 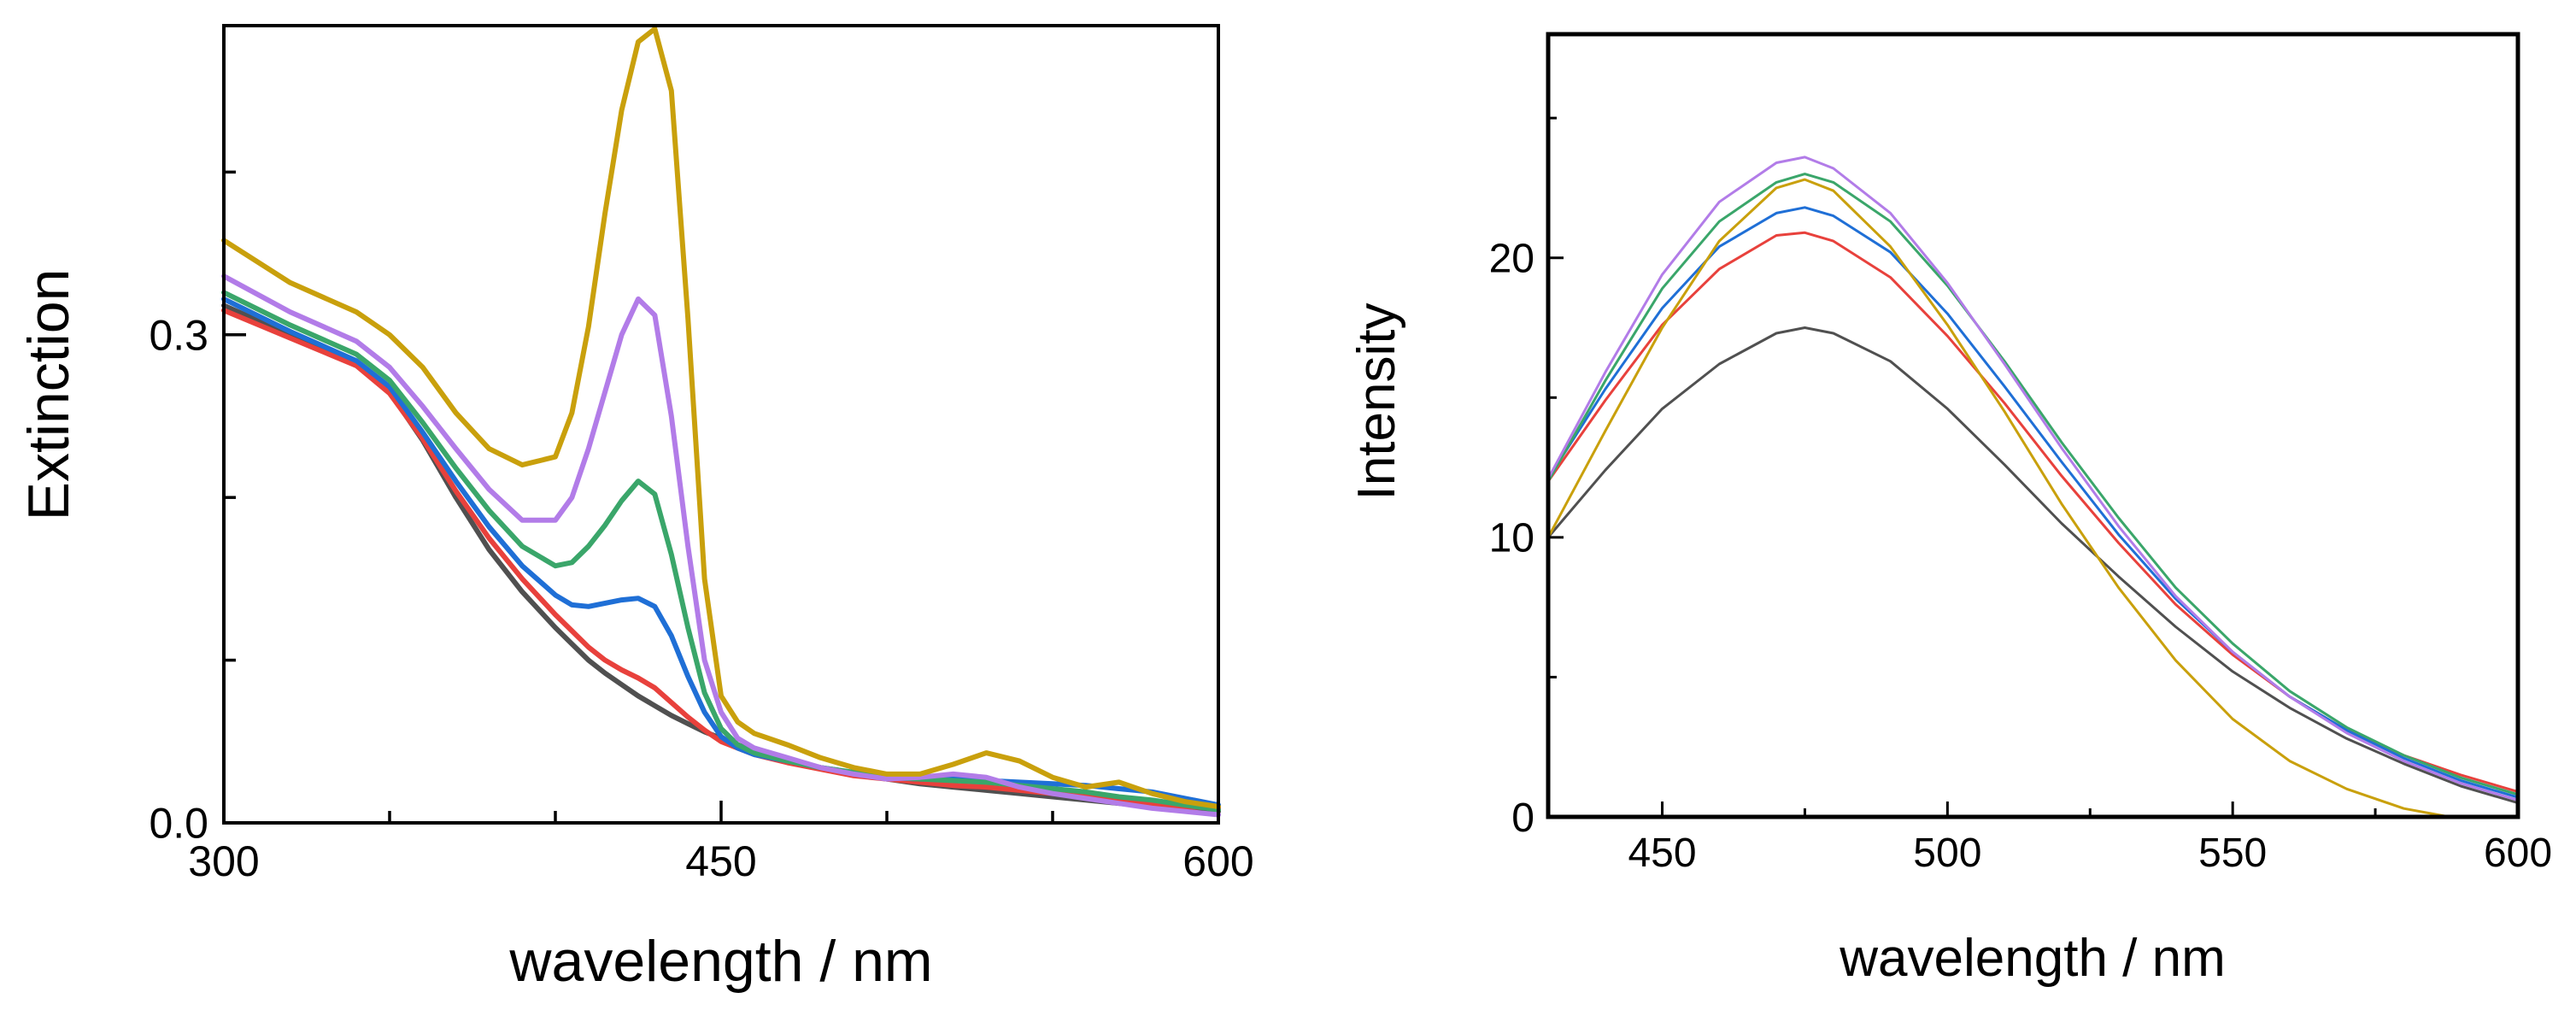 What do you see at coordinates (1947, 853) in the screenshot?
I see `emission-x-tick-label: 500` at bounding box center [1947, 853].